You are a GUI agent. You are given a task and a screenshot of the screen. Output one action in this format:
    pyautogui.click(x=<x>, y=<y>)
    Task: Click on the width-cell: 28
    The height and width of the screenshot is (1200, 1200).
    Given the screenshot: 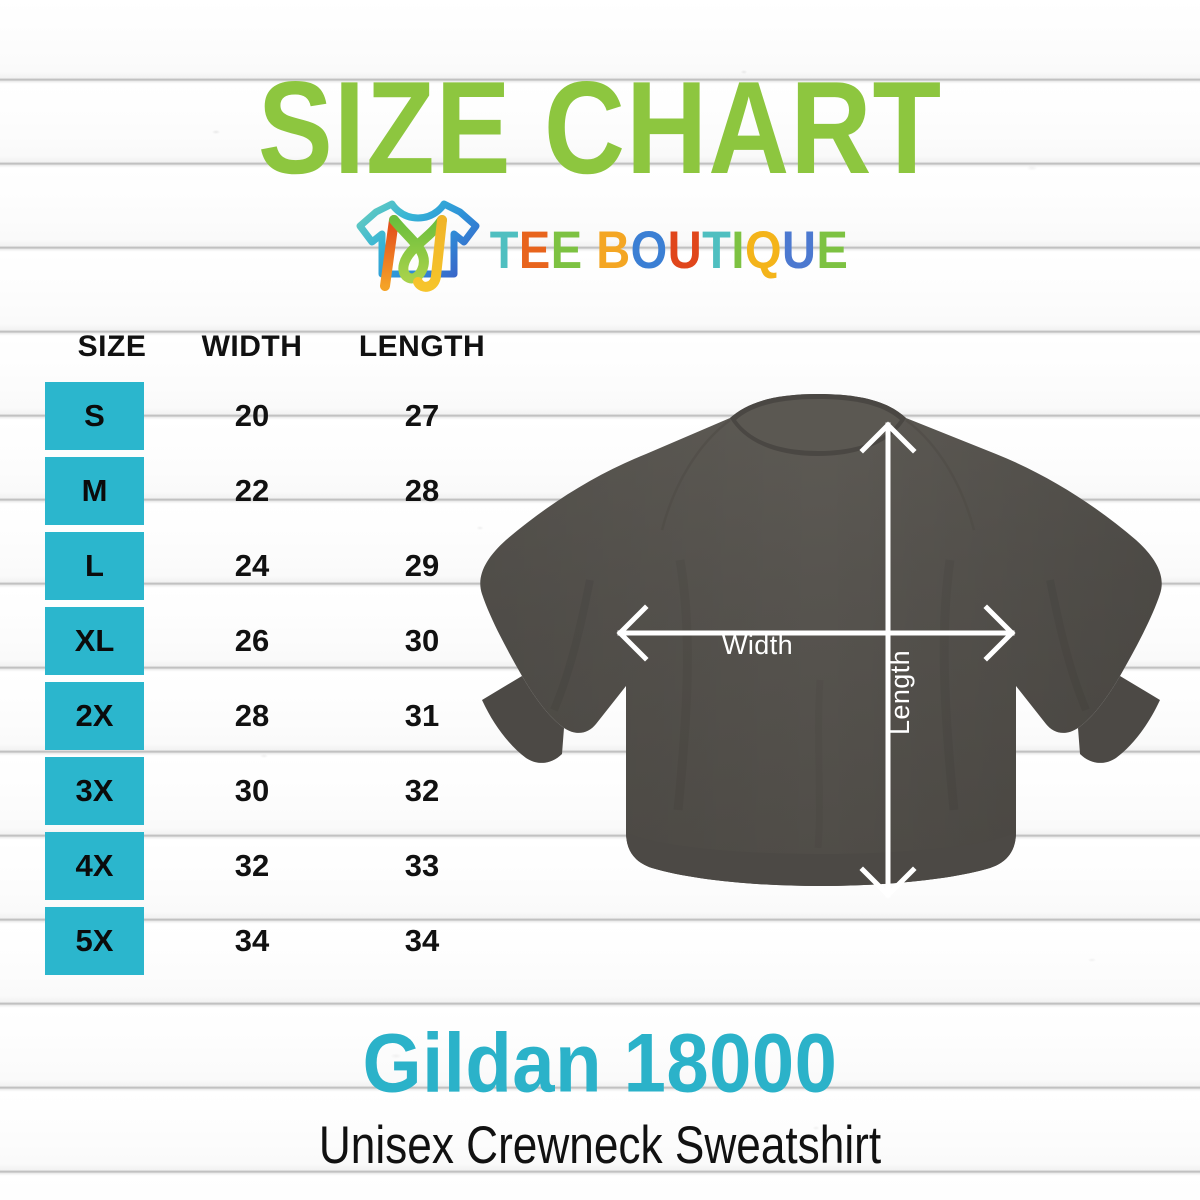 What is the action you would take?
    pyautogui.click(x=252, y=715)
    